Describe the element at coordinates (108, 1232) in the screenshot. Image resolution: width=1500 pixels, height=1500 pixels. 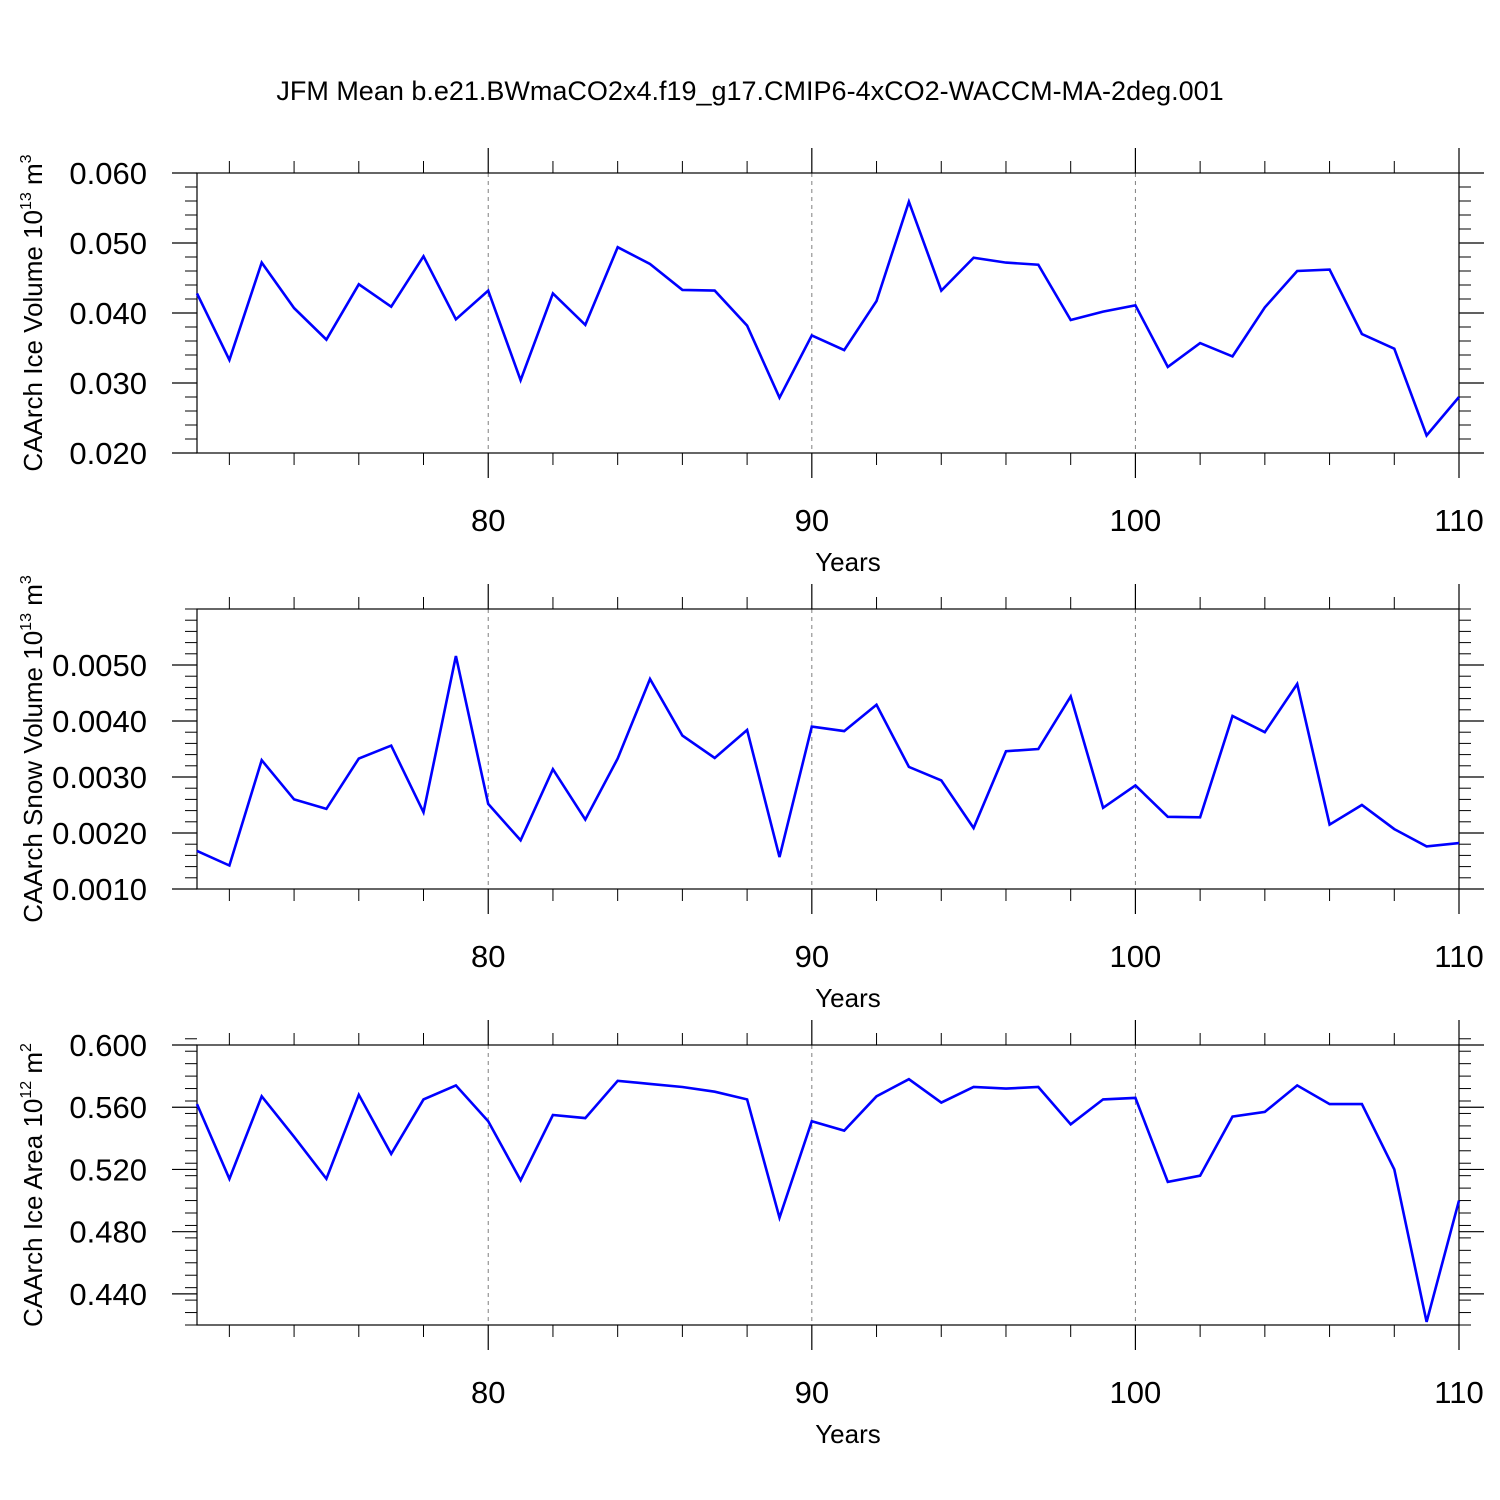
I see `y-tick-label: 0.480` at that location.